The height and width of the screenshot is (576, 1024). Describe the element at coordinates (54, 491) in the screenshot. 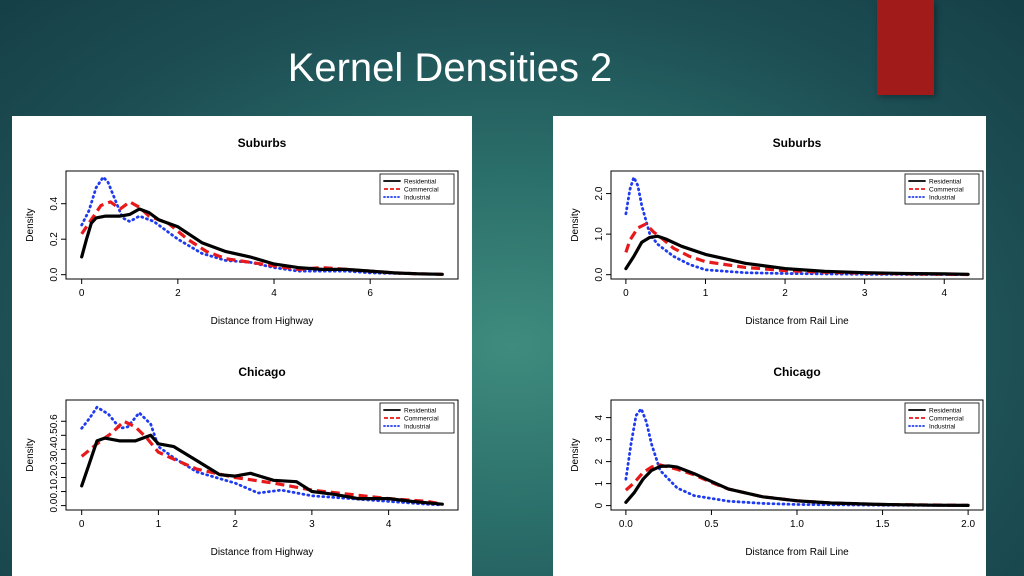

I see `y-tick-label: 0.1` at that location.